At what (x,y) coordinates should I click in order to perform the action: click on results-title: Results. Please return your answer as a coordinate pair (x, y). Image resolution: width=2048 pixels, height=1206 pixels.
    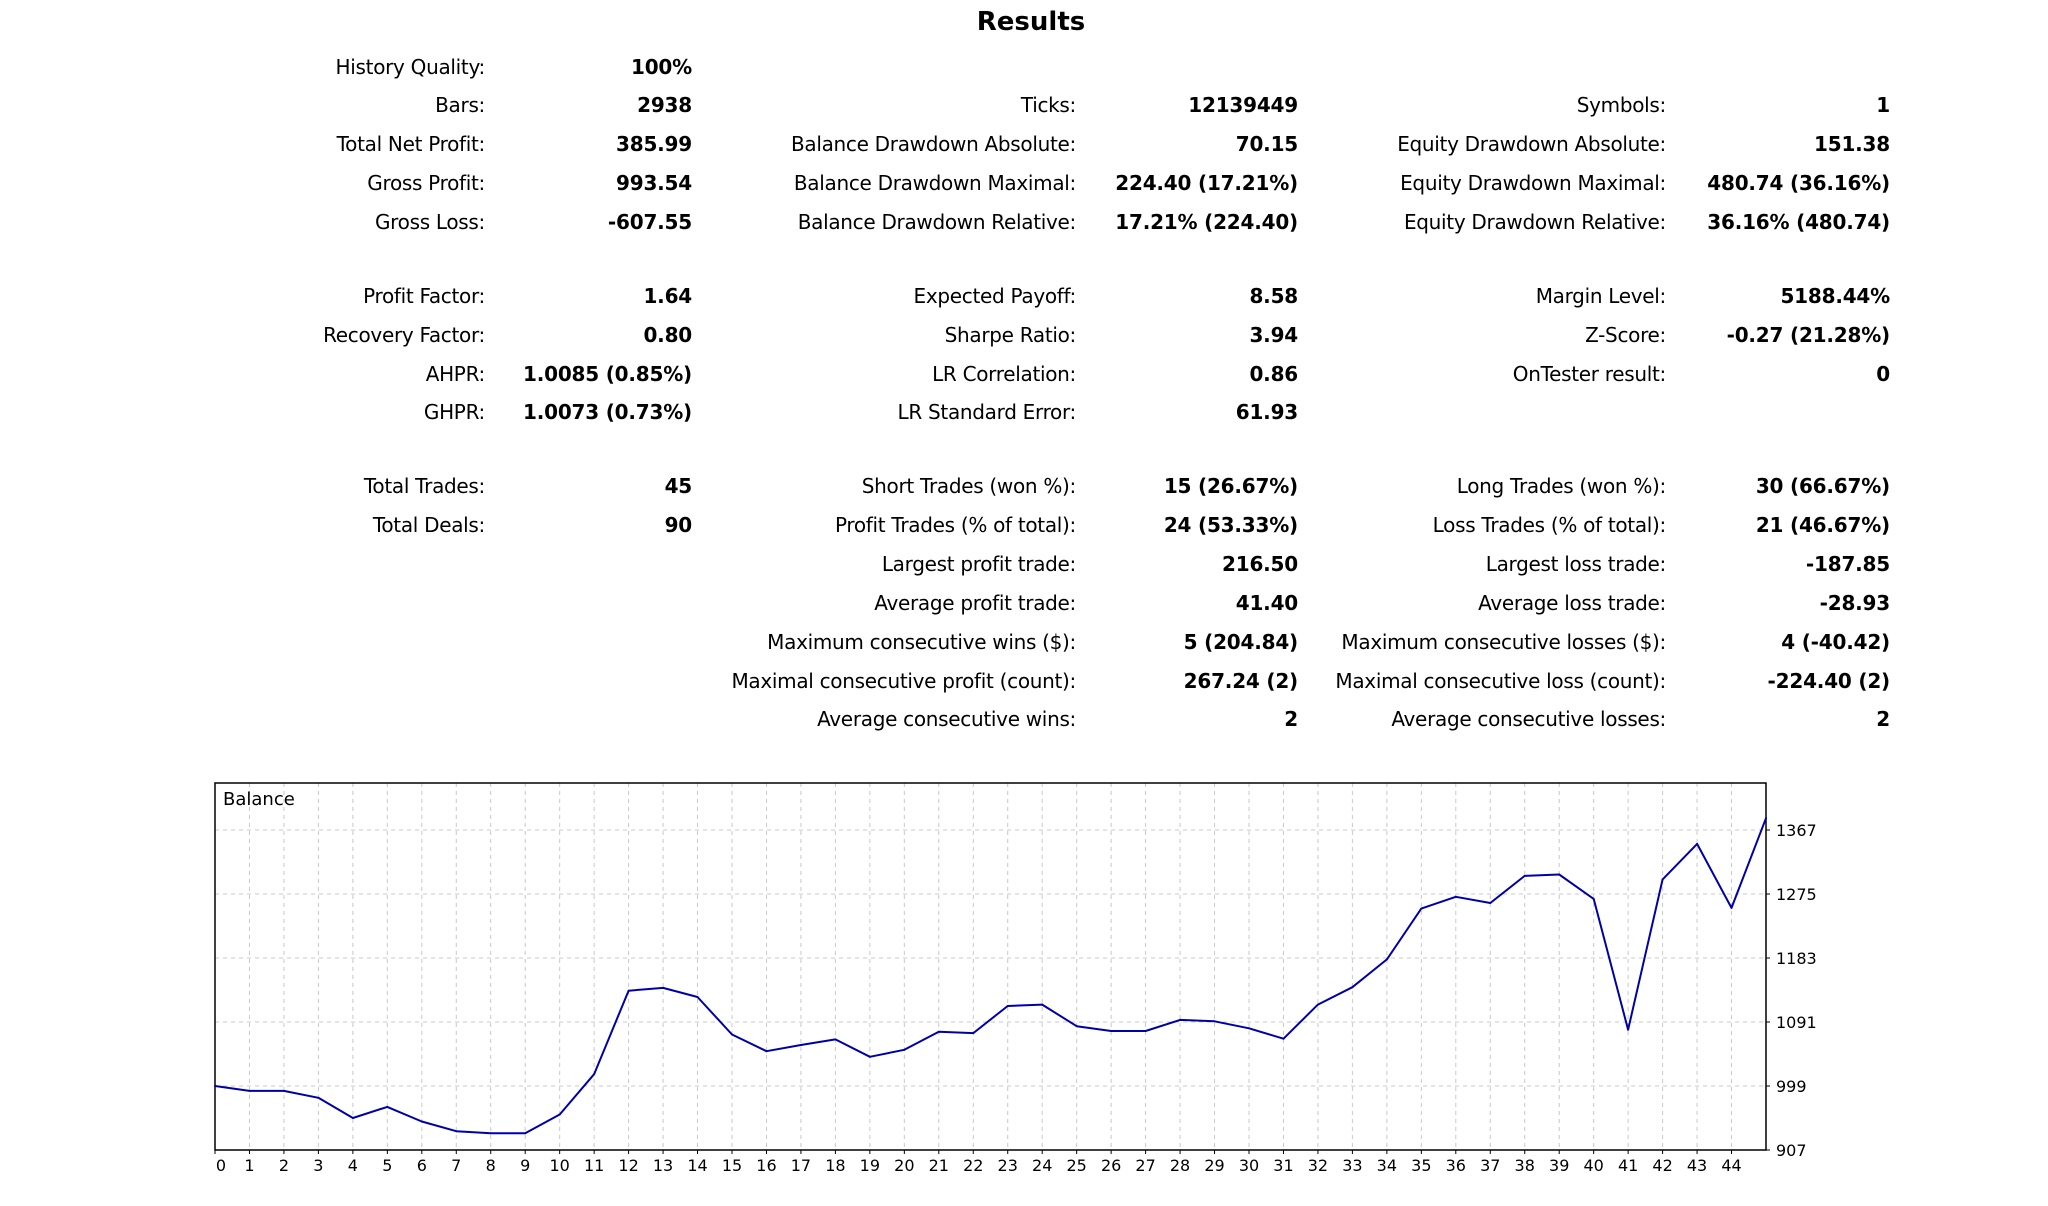
    Looking at the image, I should click on (1031, 22).